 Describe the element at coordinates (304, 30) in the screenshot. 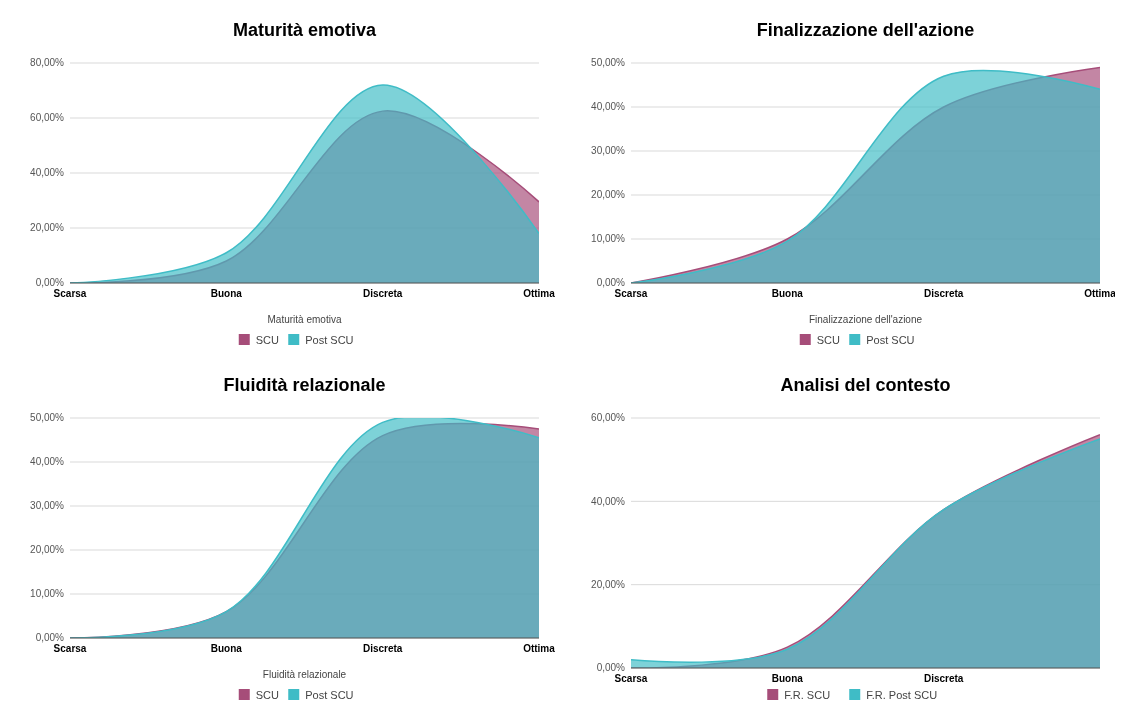

I see `chart-title: Maturità emotiva` at that location.